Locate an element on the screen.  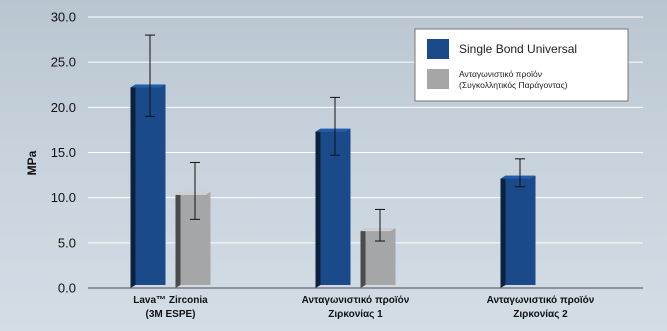
y-axis-ticks: 0.0 5.0 10.0 15.0 20.0 25.0 30.0 is located at coordinates (63, 153).